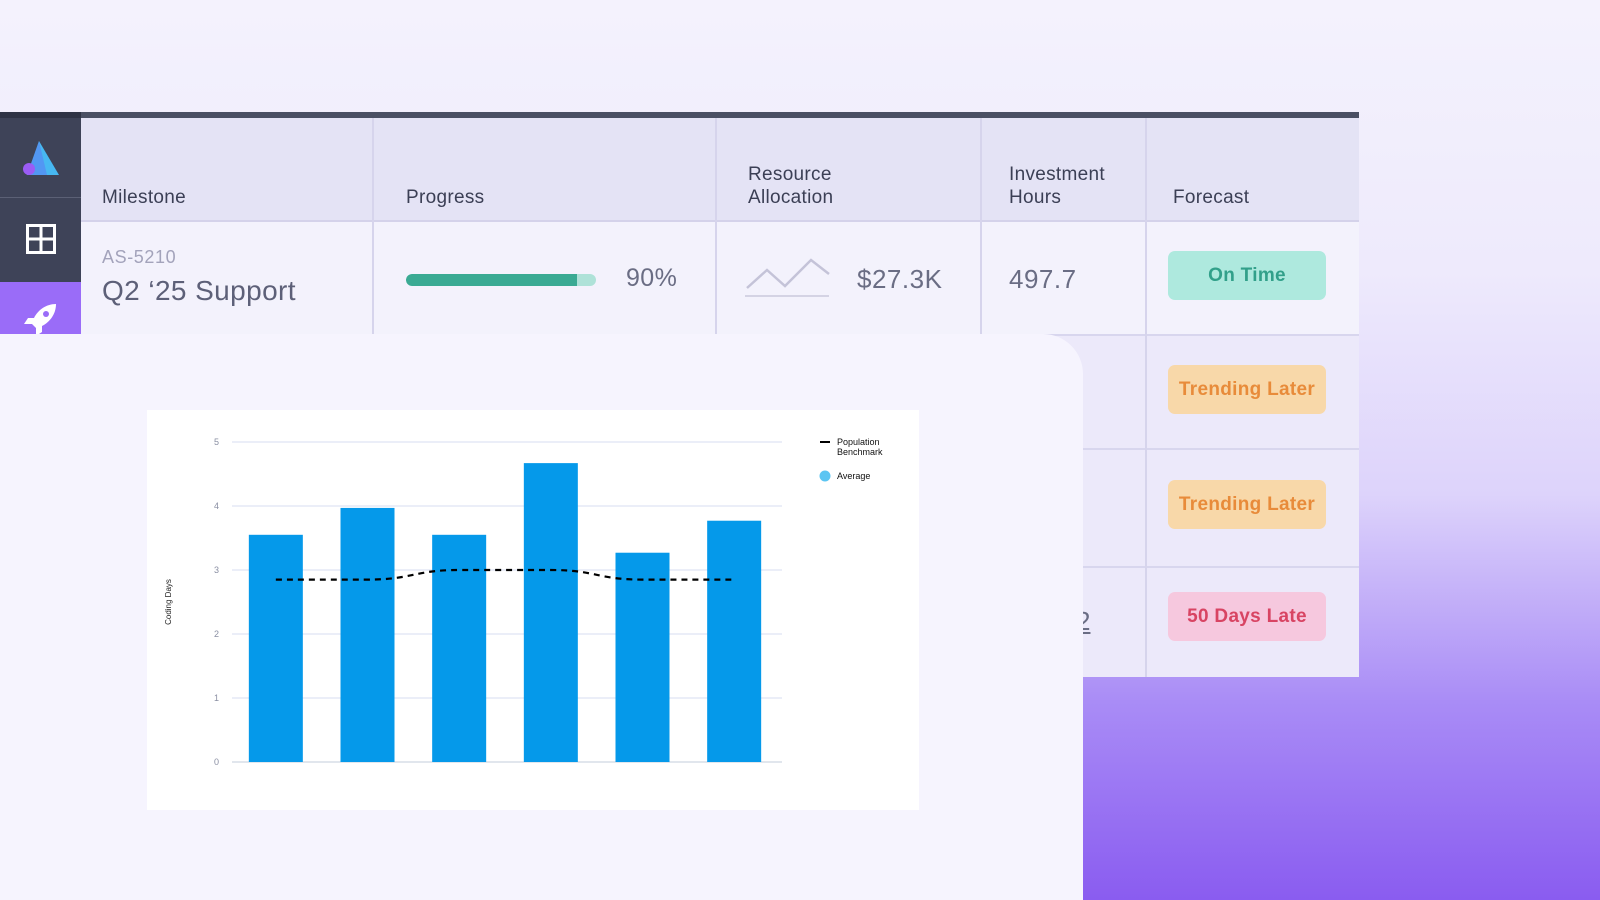 The width and height of the screenshot is (1600, 900). I want to click on milestone-id: AS-5210, so click(139, 257).